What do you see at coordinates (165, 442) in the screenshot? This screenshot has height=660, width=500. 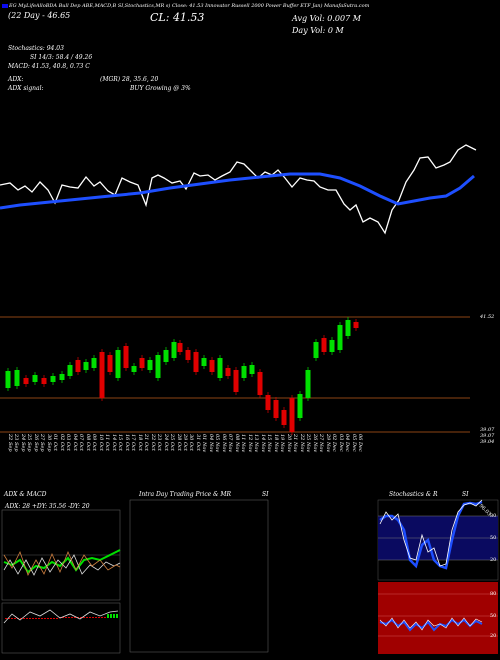 I see `date-label: 24 Oct` at bounding box center [165, 442].